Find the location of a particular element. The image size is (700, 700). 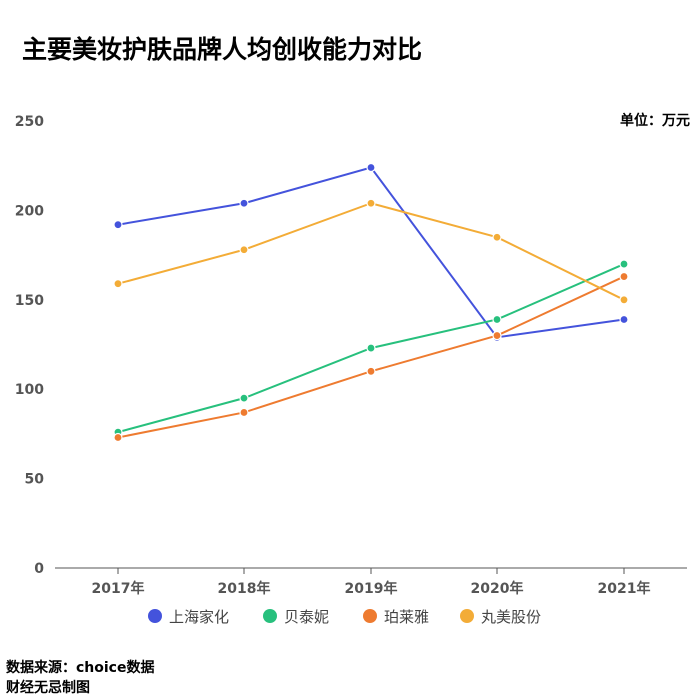

legend-label: 贝泰妮 is located at coordinates (306, 617).